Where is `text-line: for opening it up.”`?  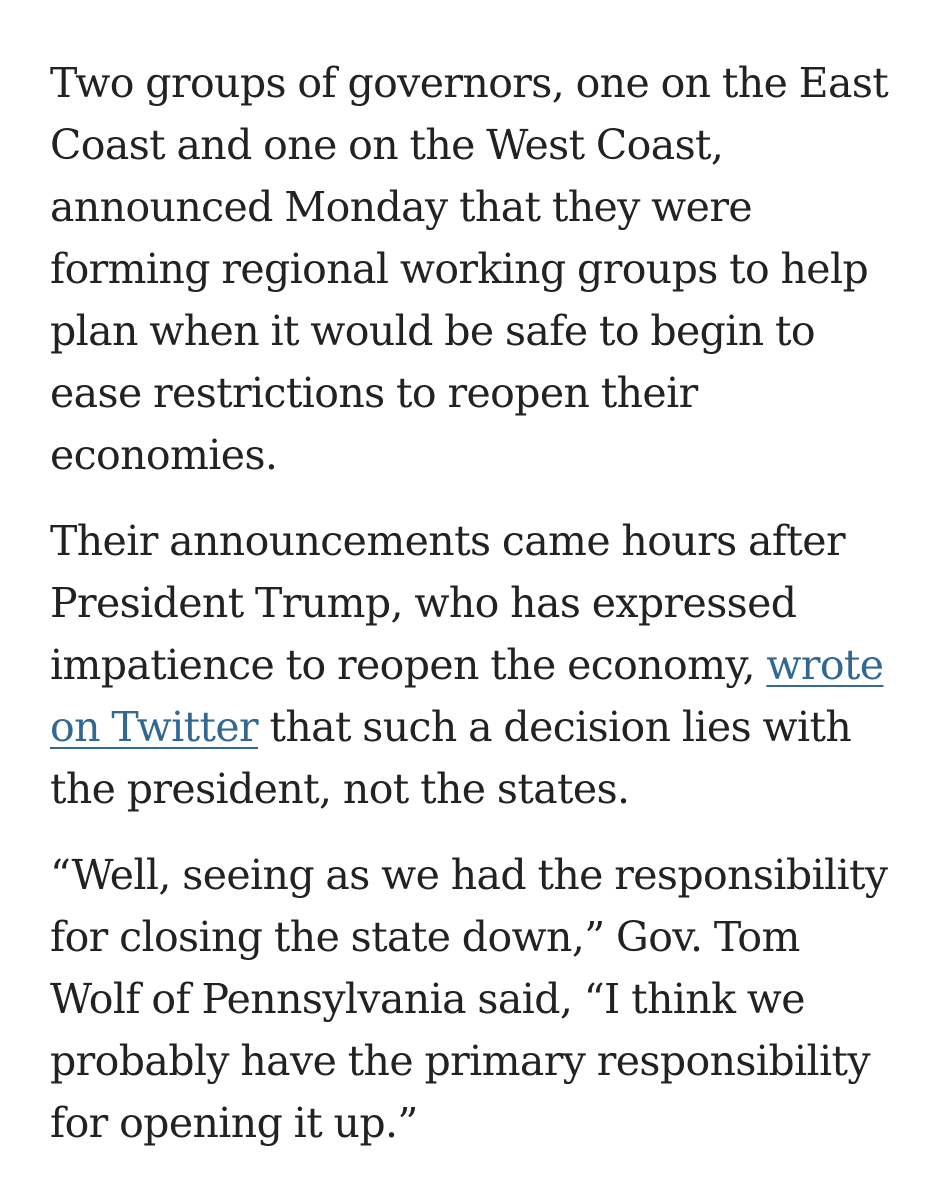 text-line: for opening it up.” is located at coordinates (234, 1123).